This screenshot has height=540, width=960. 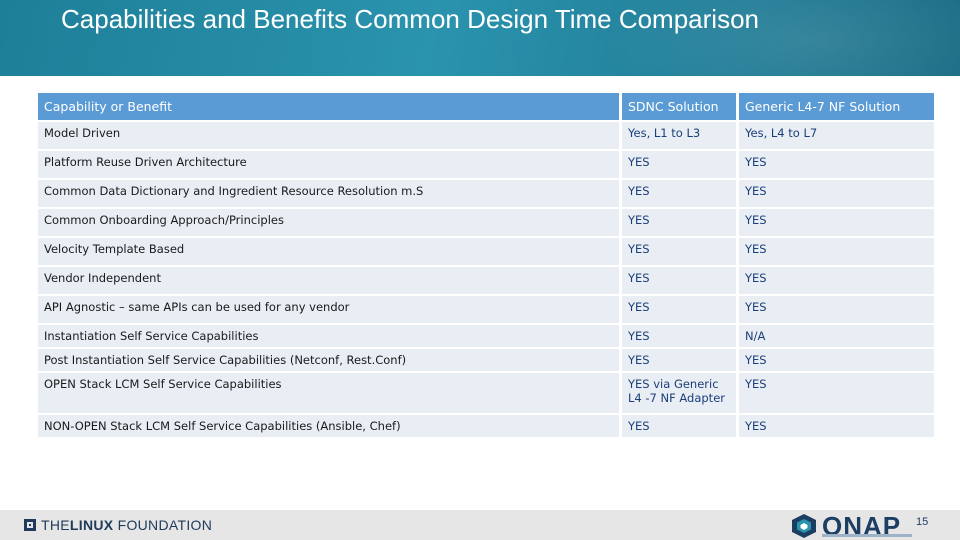 What do you see at coordinates (127, 525) in the screenshot?
I see `linux-foundation-wordmark: THELINUX FOUNDATION` at bounding box center [127, 525].